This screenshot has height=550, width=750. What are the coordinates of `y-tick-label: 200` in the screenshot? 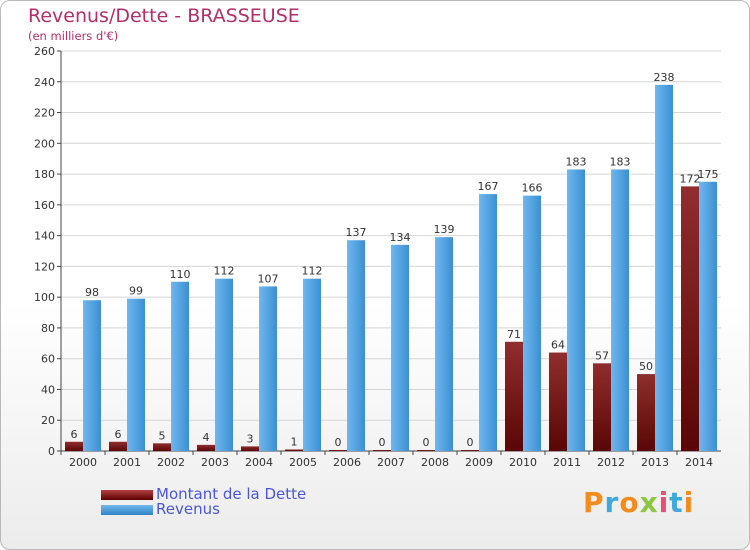 It's located at (44, 143).